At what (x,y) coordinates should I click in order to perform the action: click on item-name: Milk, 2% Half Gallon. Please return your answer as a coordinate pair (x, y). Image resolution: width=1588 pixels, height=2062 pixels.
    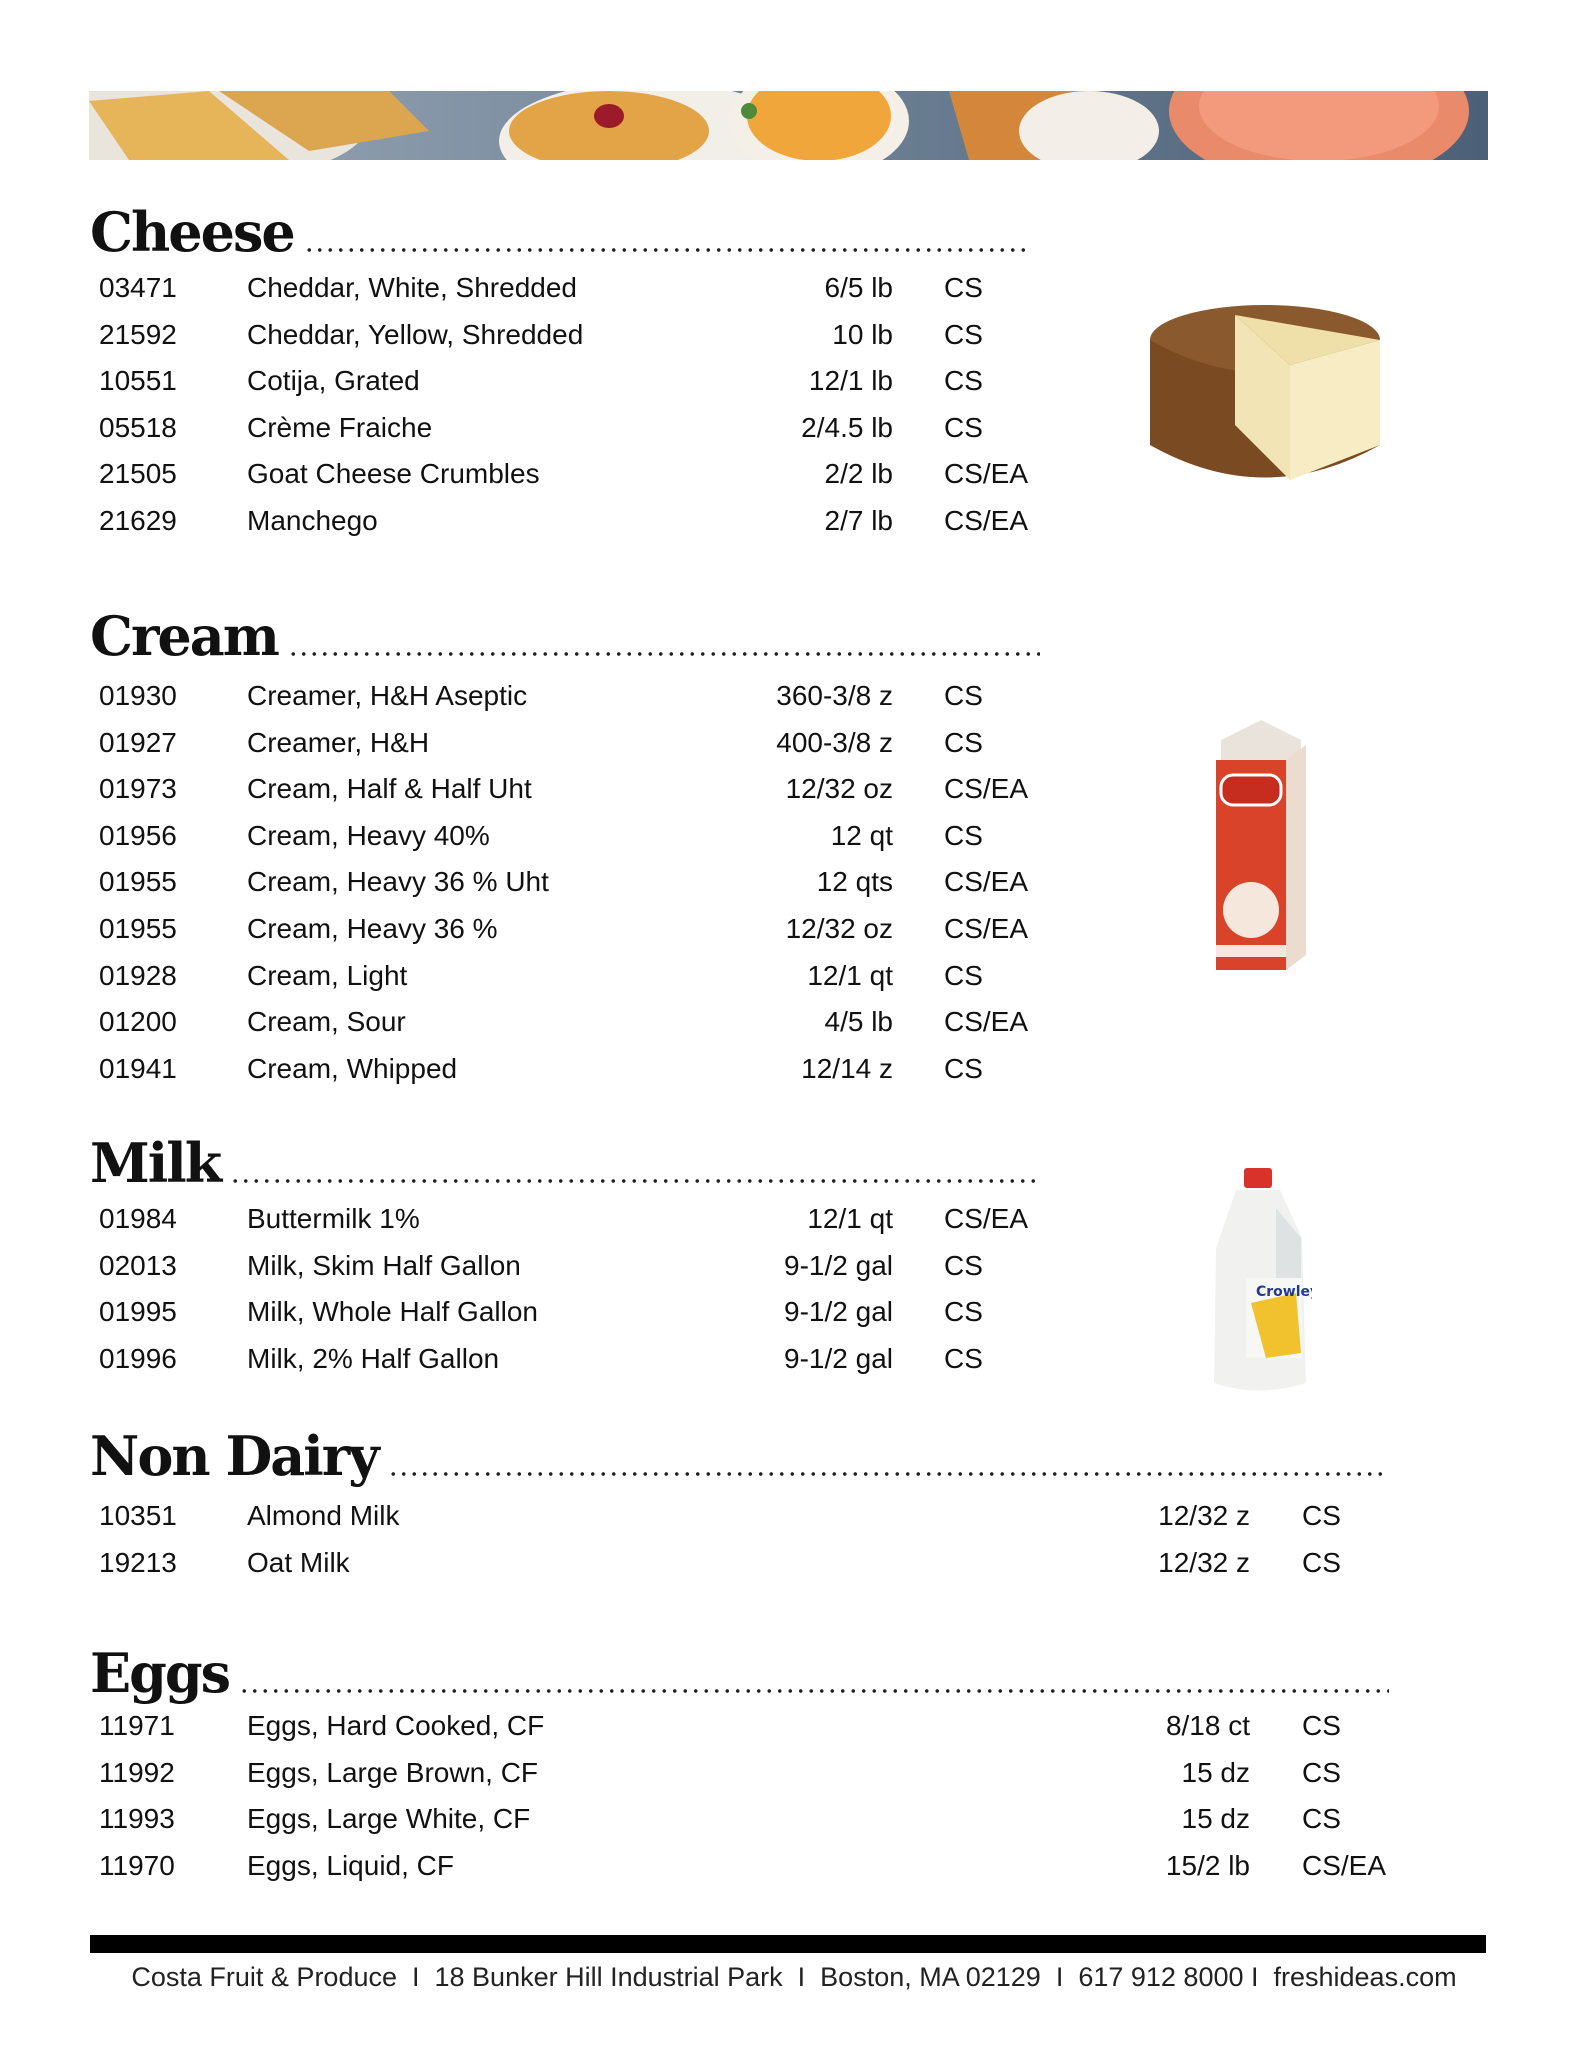
    Looking at the image, I should click on (373, 1358).